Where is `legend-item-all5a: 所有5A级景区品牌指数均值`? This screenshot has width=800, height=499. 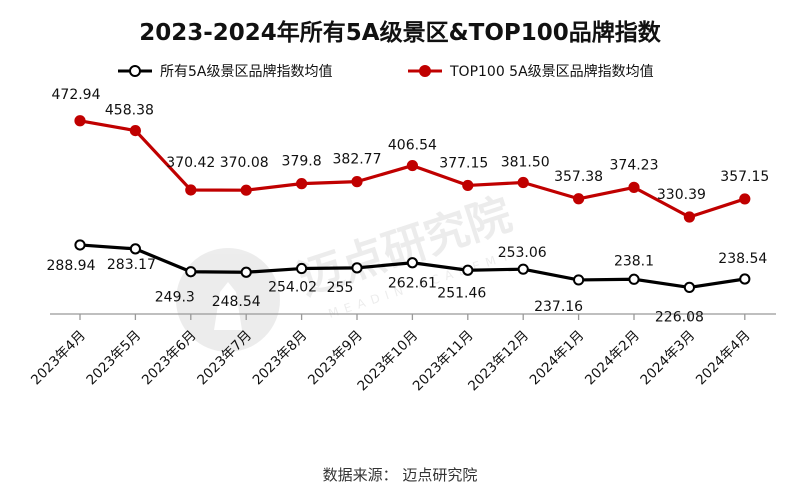
legend-item-all5a: 所有5A级景区品牌指数均值 is located at coordinates (225, 71).